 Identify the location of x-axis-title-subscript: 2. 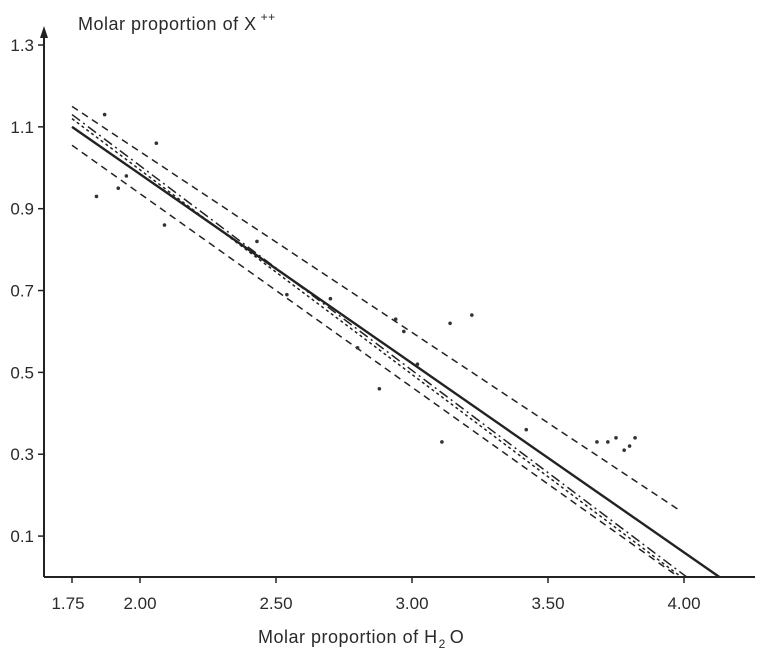
(442, 643).